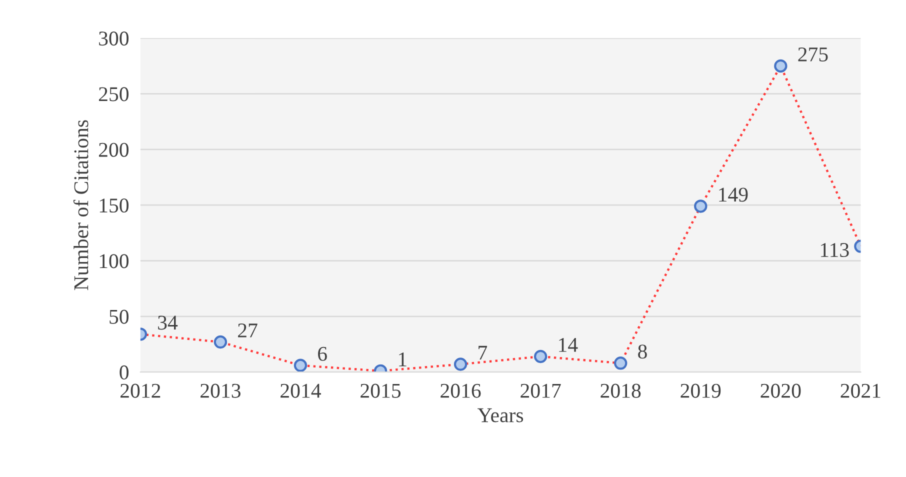 The image size is (906, 477). What do you see at coordinates (733, 195) in the screenshot?
I see `data-label: 149` at bounding box center [733, 195].